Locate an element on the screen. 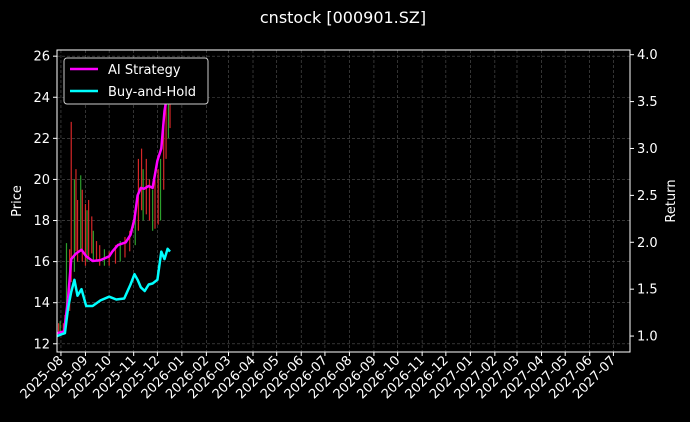 This screenshot has width=690, height=422. y2-tick-label: 1.0 is located at coordinates (647, 337).